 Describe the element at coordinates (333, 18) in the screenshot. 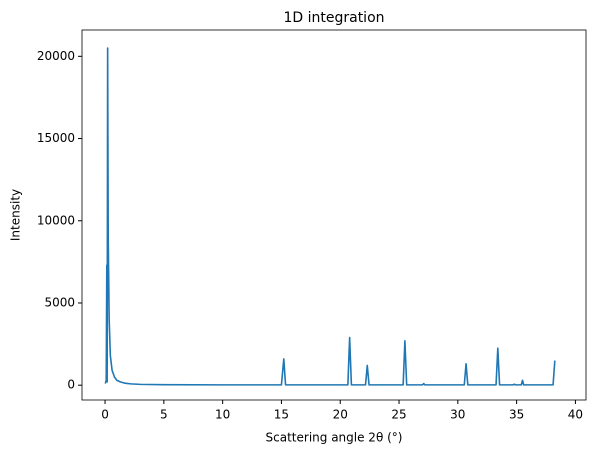

I see `chart-title: 1D integration` at that location.